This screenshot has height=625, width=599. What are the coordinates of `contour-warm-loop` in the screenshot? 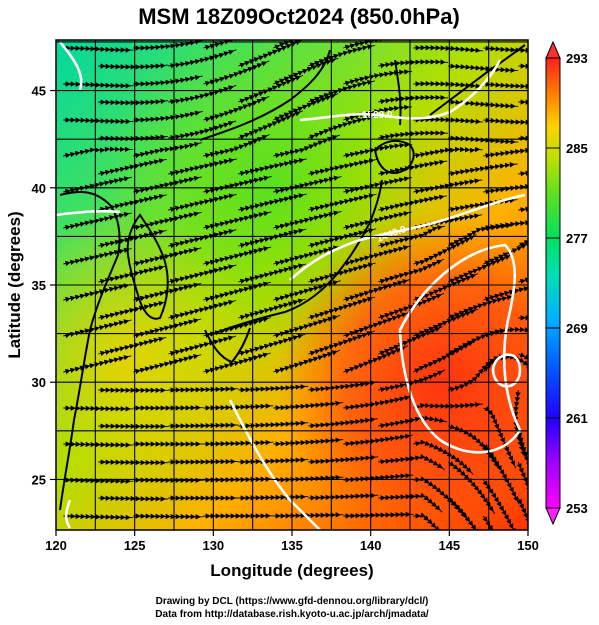 It's located at (460, 348).